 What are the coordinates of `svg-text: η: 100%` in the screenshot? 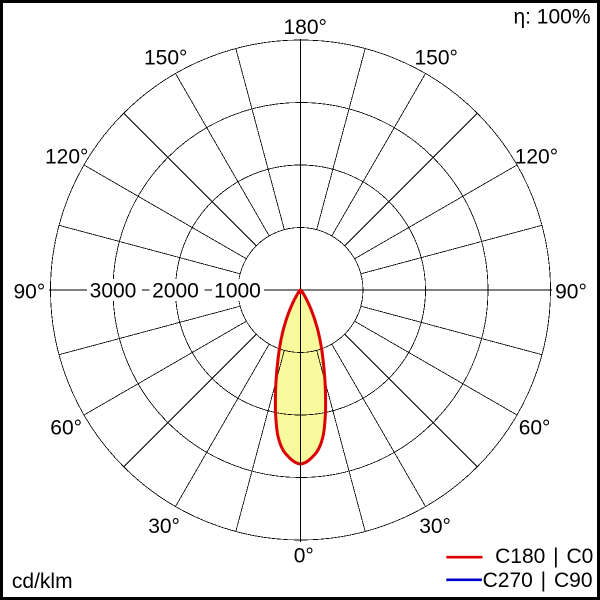 It's located at (551, 16).